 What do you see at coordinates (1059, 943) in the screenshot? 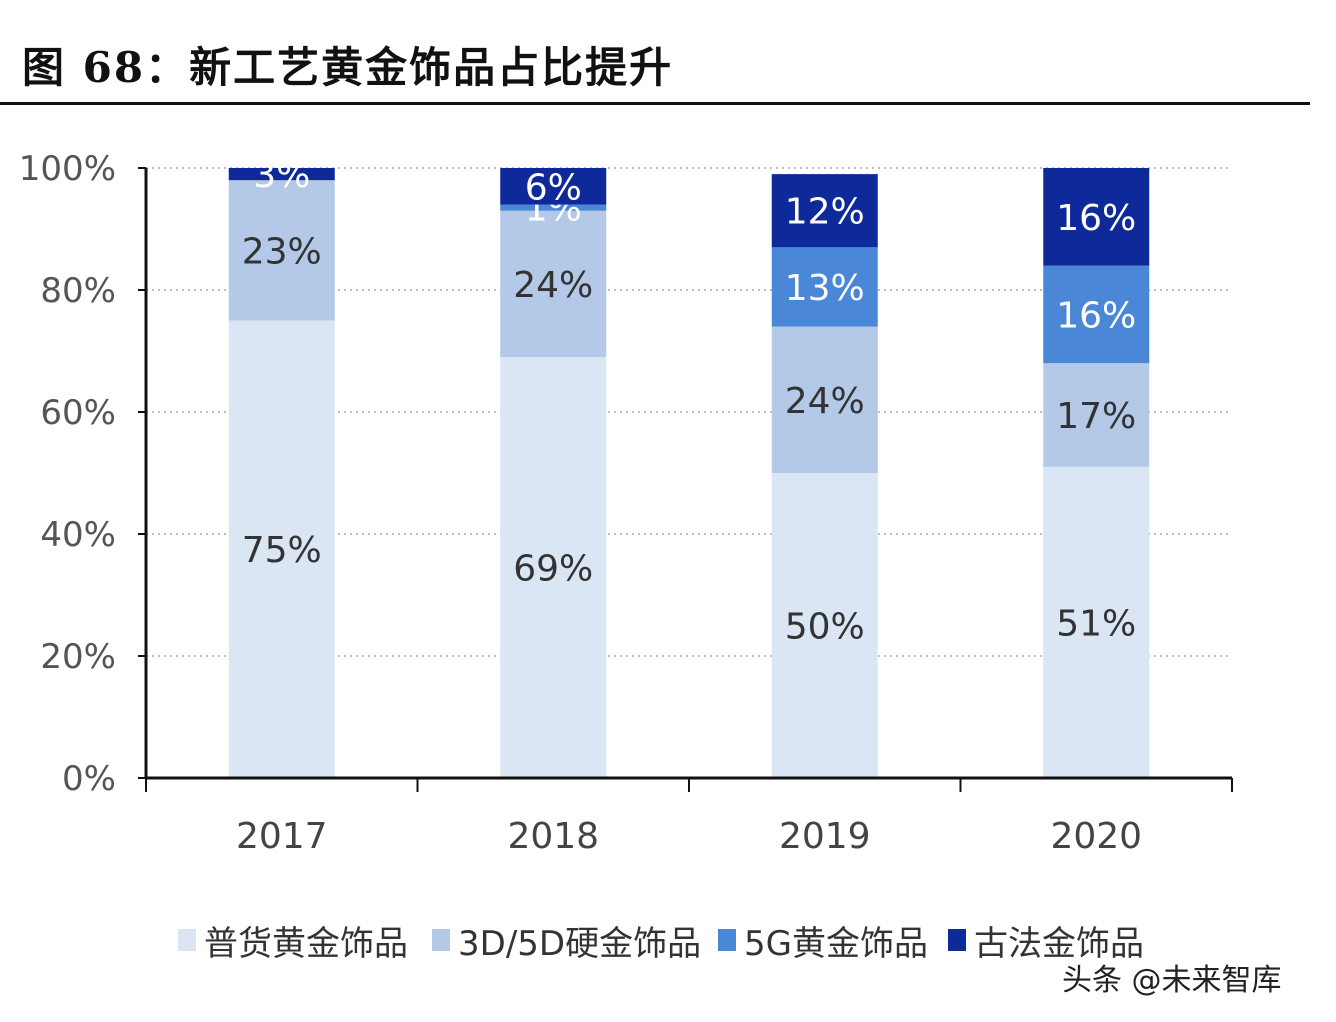
I see `legend-label: 古法金饰品` at bounding box center [1059, 943].